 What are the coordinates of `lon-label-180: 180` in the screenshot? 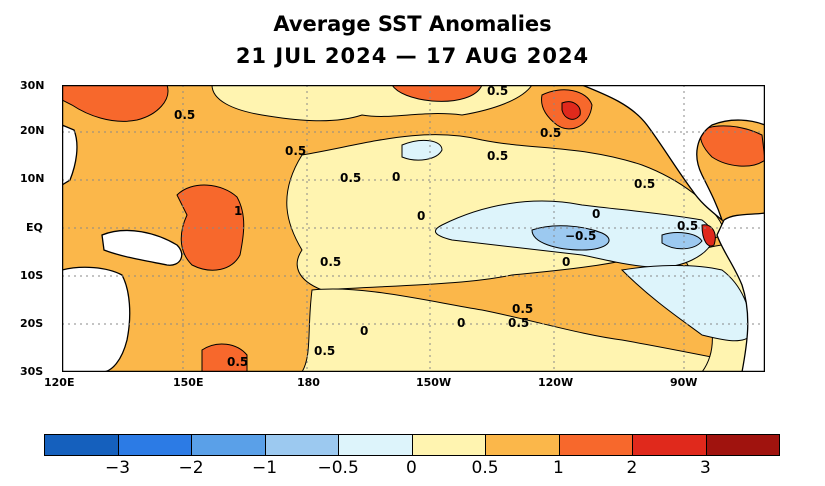 It's located at (308, 382).